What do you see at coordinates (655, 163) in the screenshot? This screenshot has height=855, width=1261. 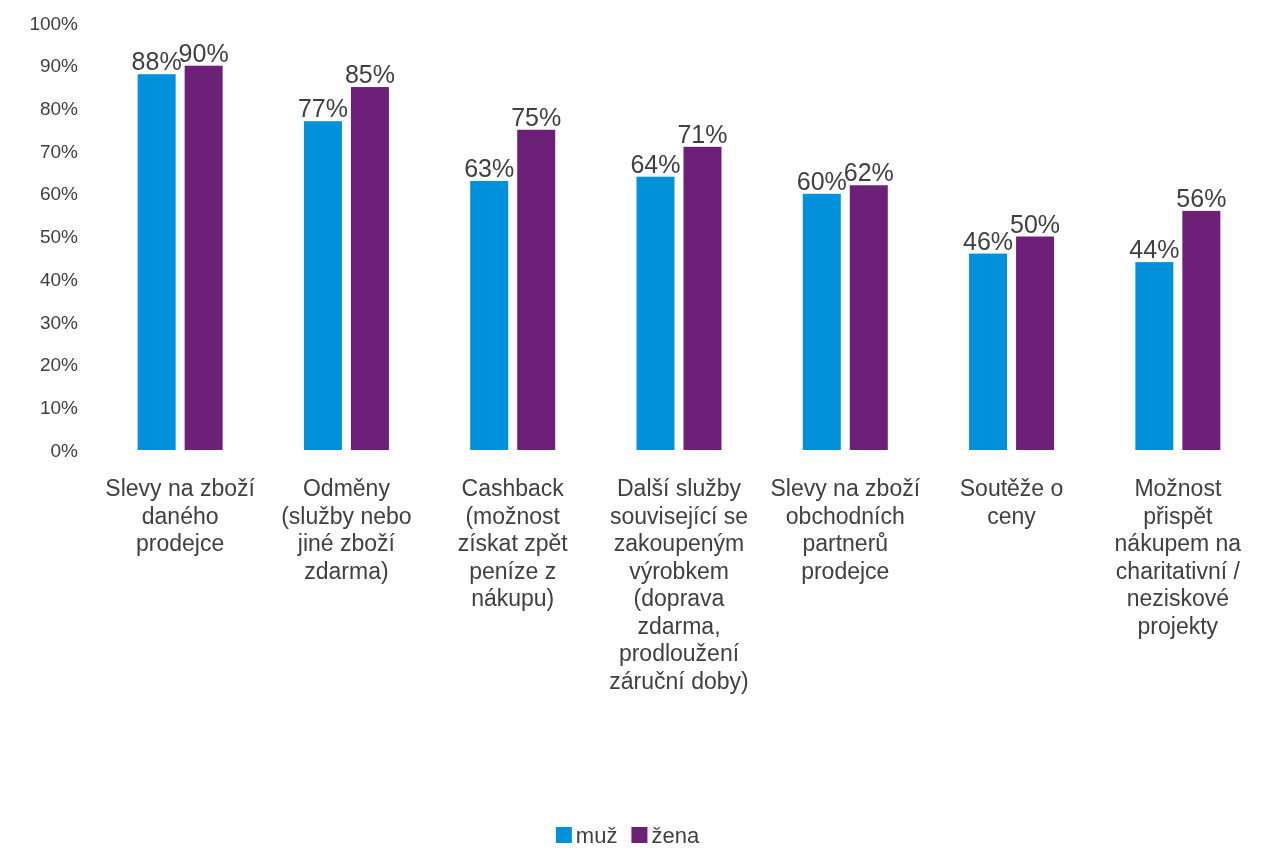 I see `data-label: 64%` at bounding box center [655, 163].